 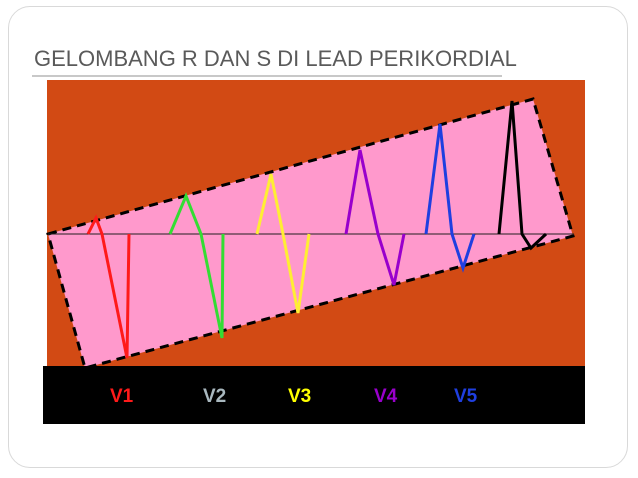 I want to click on wave-v6, so click(x=522, y=175).